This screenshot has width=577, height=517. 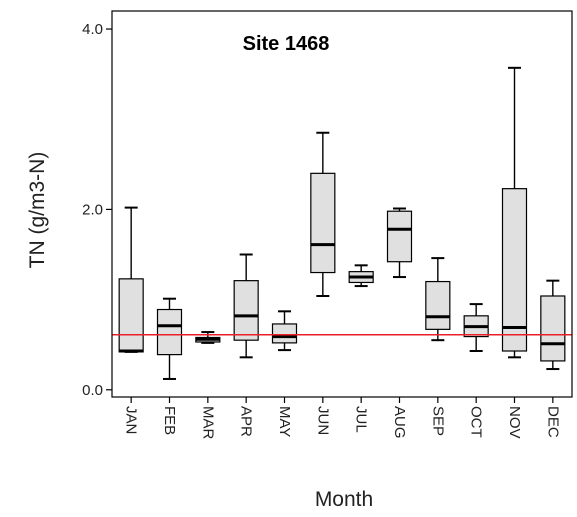 I want to click on box-may, so click(x=284, y=331).